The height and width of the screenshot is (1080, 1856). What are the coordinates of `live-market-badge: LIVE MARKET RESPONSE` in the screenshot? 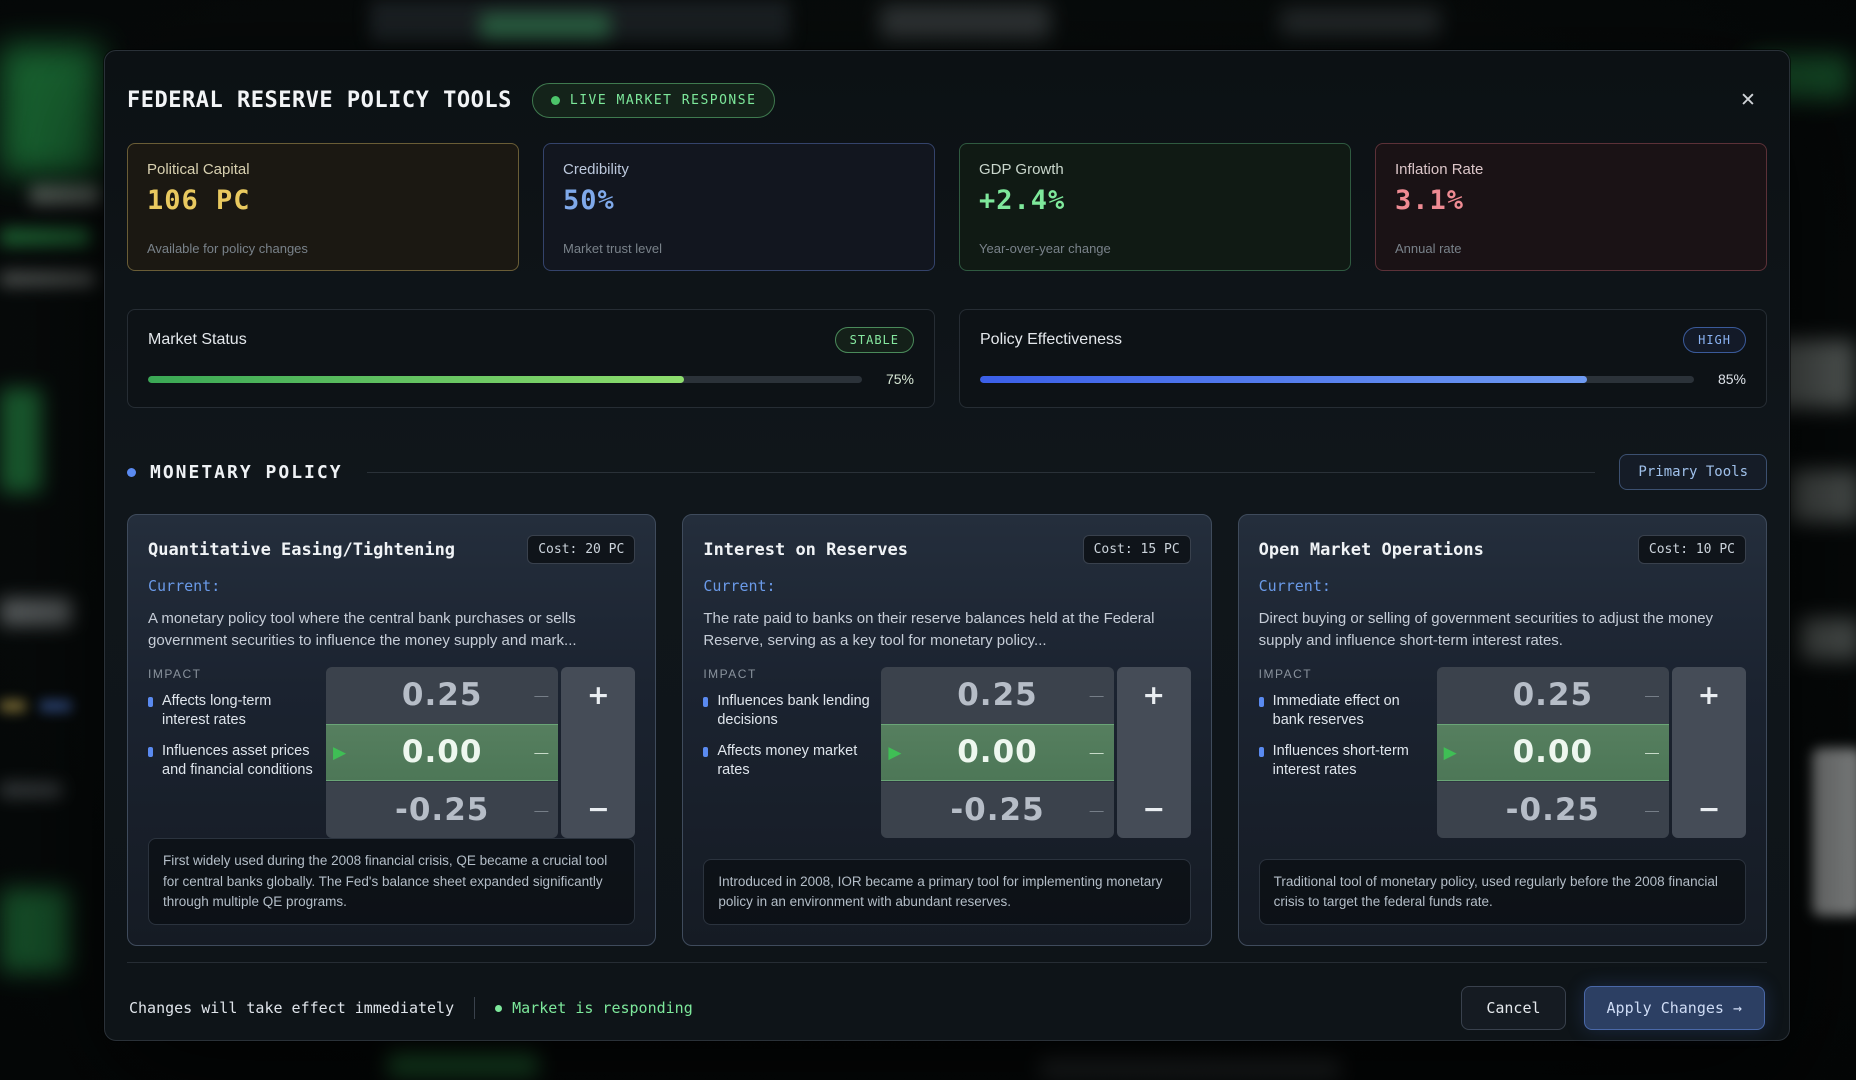 It's located at (653, 100).